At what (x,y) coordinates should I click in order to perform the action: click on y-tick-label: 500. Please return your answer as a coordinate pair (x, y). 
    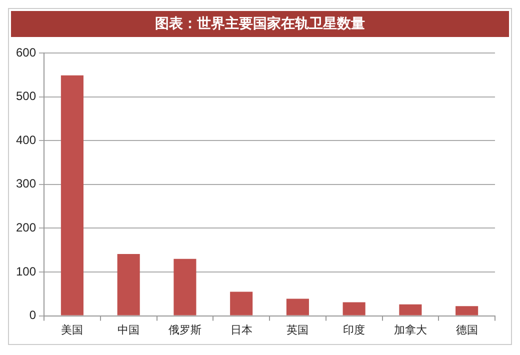
    Looking at the image, I should click on (26, 96).